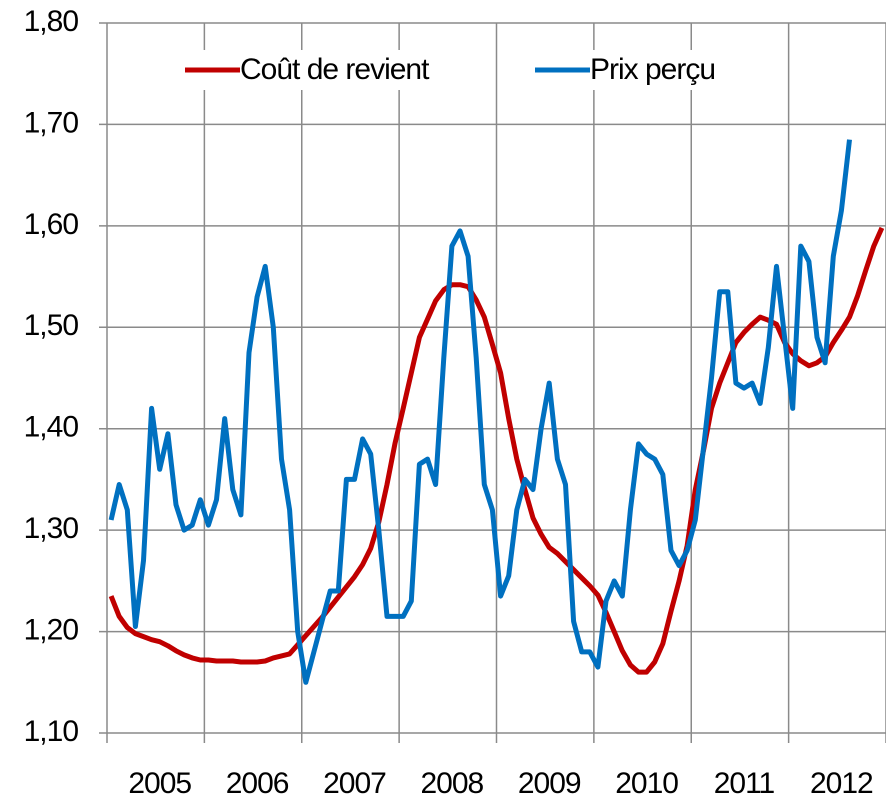 The height and width of the screenshot is (803, 886). Describe the element at coordinates (646, 783) in the screenshot. I see `x-tick-label: 2010` at that location.